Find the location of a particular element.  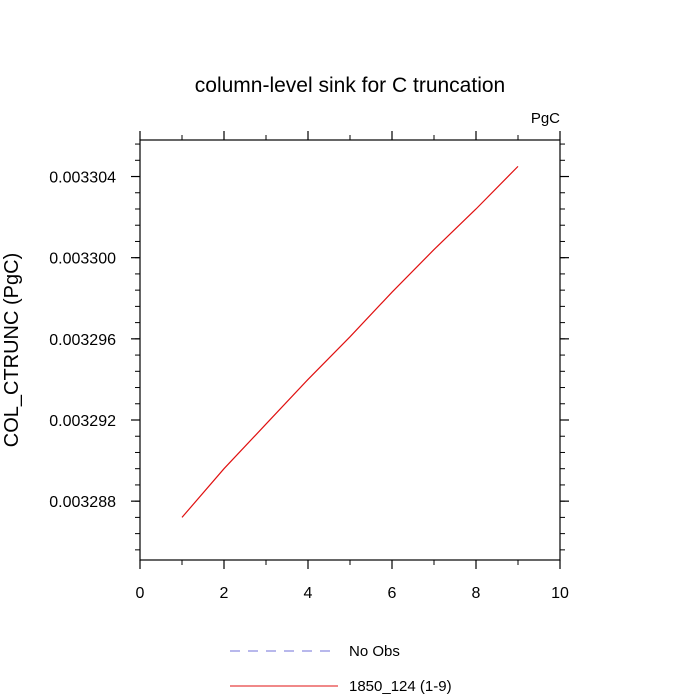

y-tick-label: 0.003296 is located at coordinates (82, 340).